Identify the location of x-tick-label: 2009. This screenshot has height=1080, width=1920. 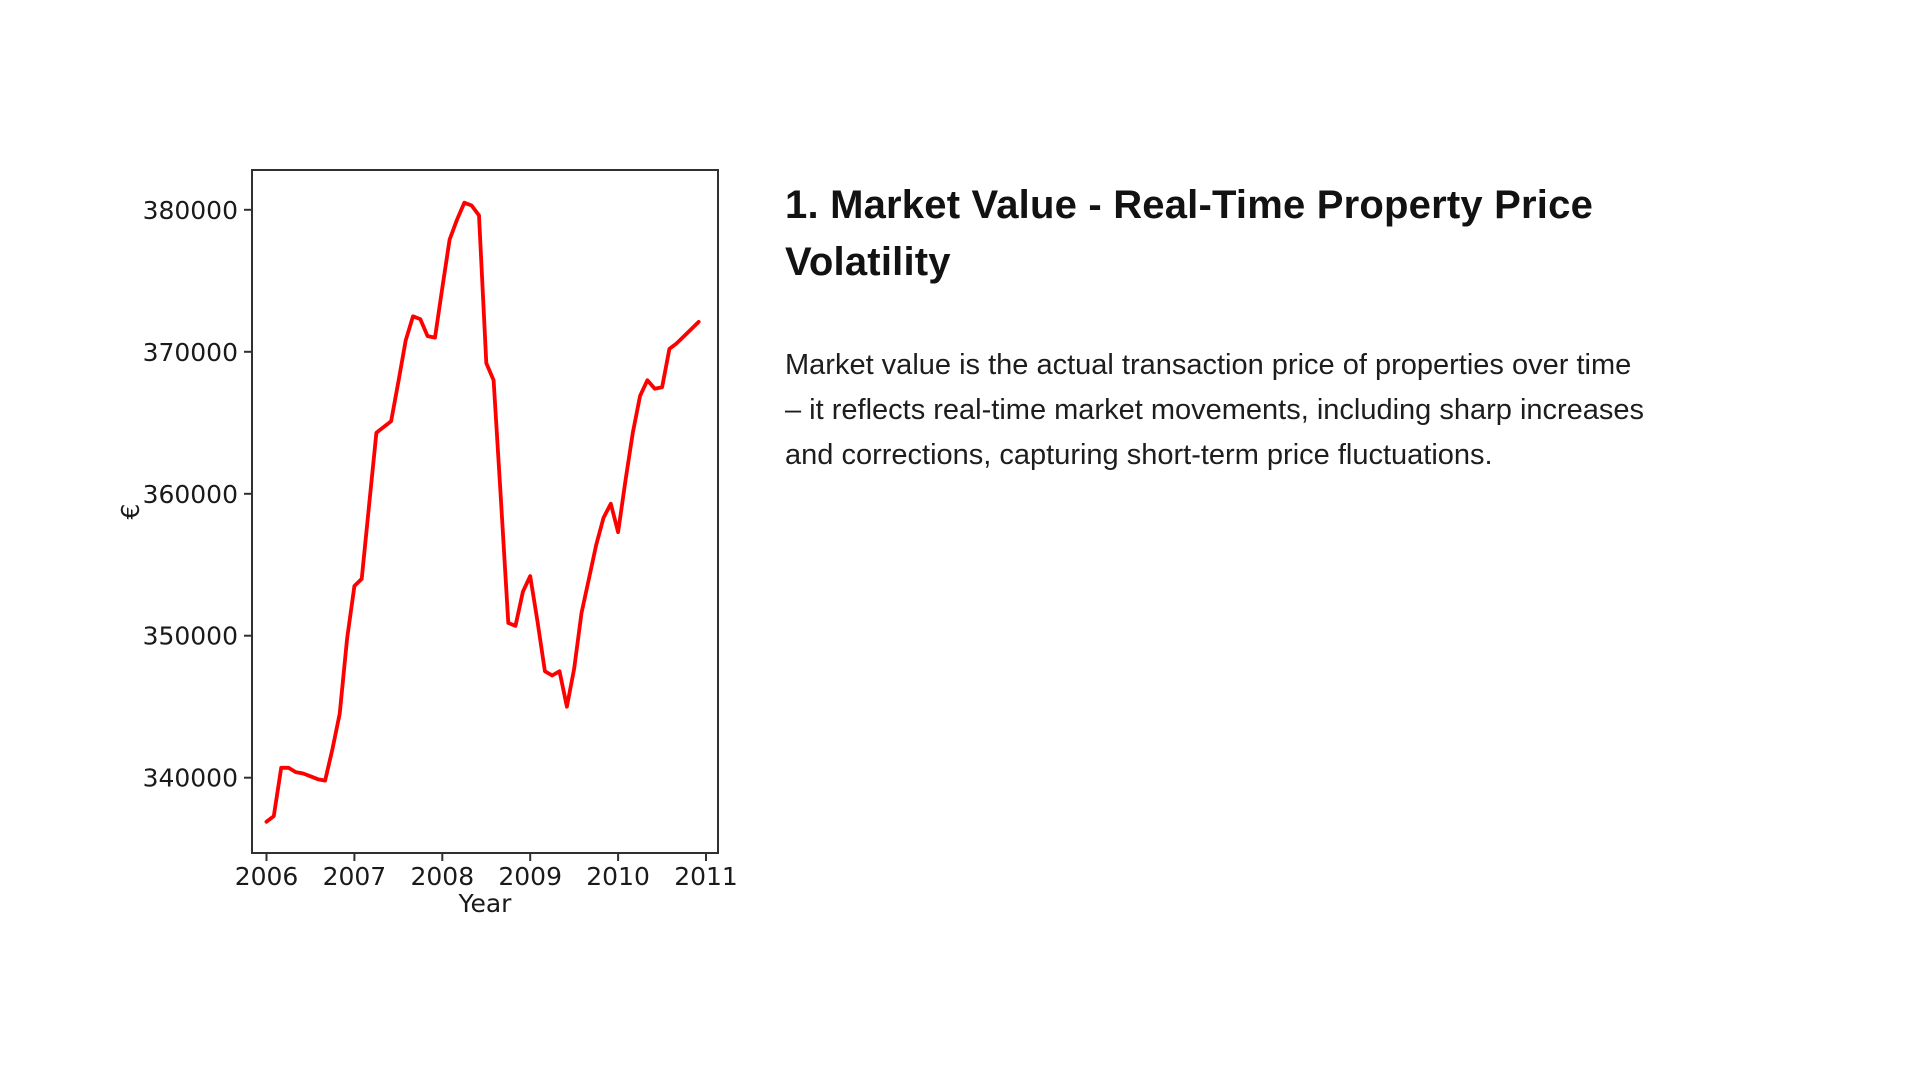
(530, 876).